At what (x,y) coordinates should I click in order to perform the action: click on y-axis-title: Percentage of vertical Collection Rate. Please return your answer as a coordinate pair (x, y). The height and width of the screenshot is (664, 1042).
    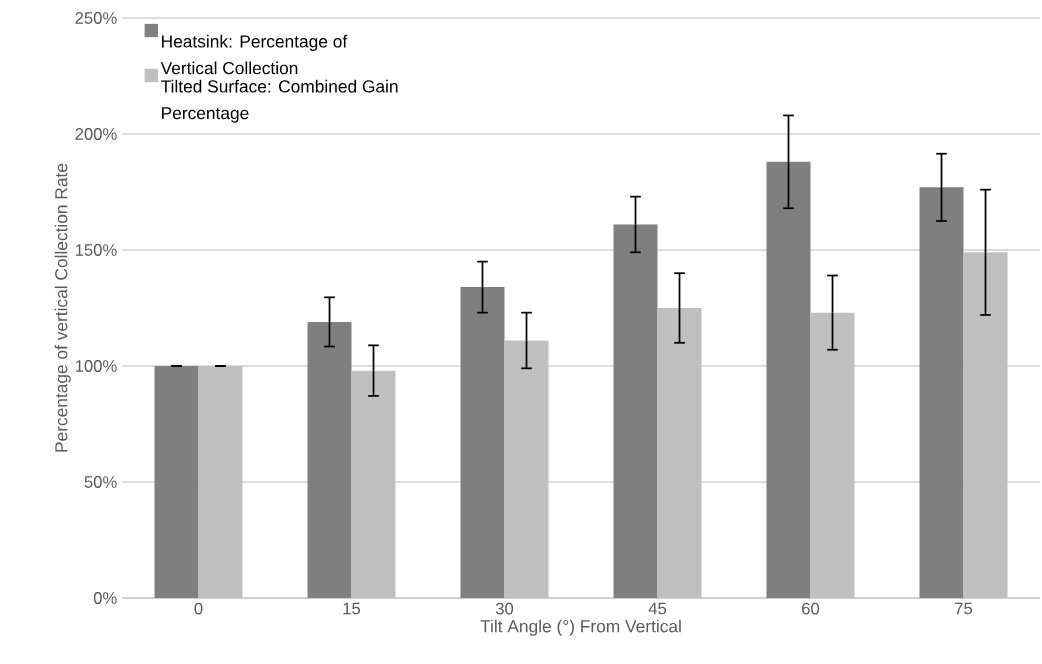
    Looking at the image, I should click on (62, 307).